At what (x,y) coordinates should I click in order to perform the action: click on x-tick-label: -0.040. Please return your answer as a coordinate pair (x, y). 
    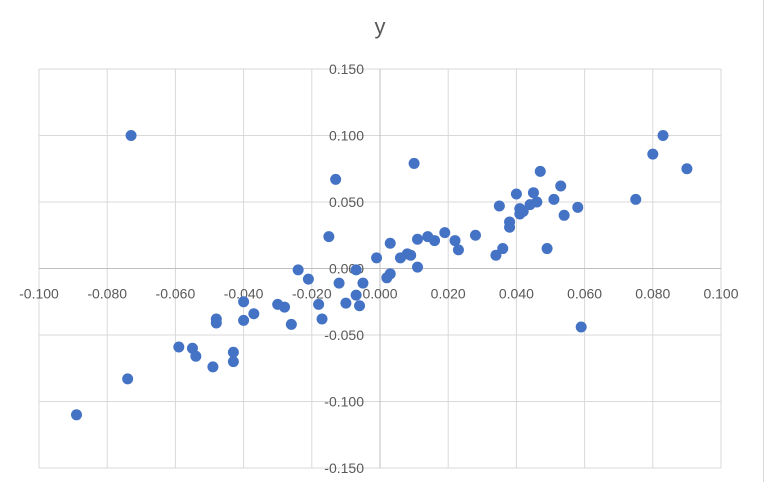
    Looking at the image, I should click on (244, 294).